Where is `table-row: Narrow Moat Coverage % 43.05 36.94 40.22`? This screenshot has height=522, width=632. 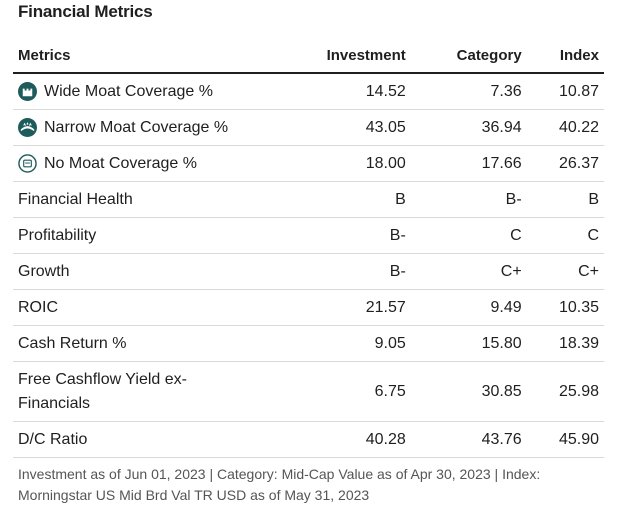
table-row: Narrow Moat Coverage % 43.05 36.94 40.22 is located at coordinates (308, 127).